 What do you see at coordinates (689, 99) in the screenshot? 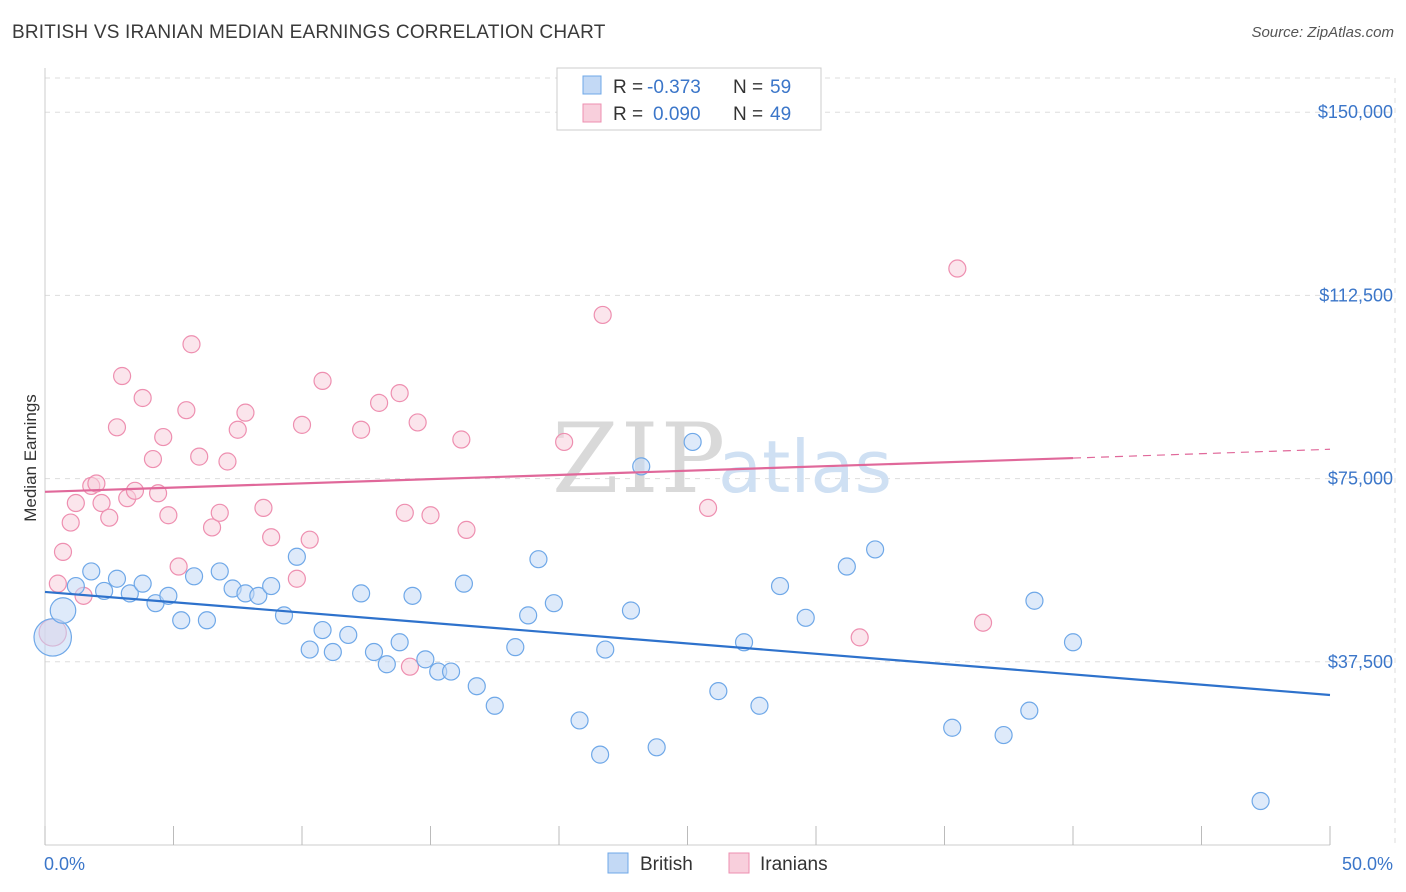
I see `legend: R = -0.373 N = 59 R = 0.090 N = 49` at bounding box center [689, 99].